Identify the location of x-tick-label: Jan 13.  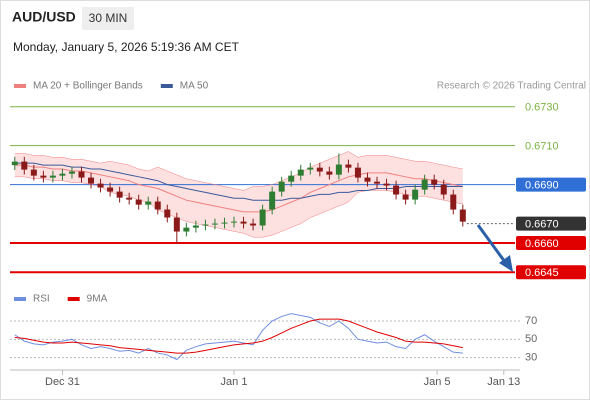
(503, 382).